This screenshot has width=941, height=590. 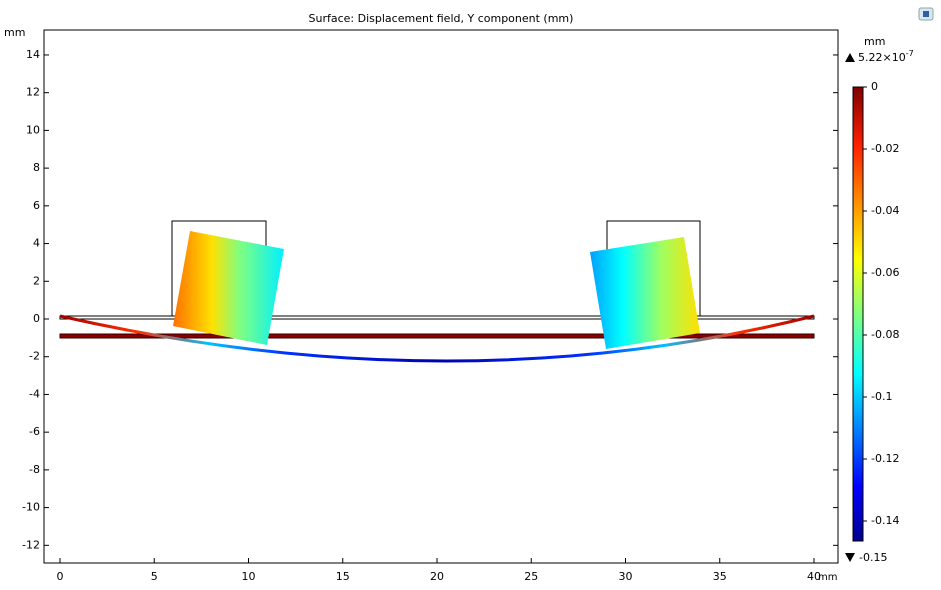 I want to click on colorbar-min: -0.15, so click(x=873, y=557).